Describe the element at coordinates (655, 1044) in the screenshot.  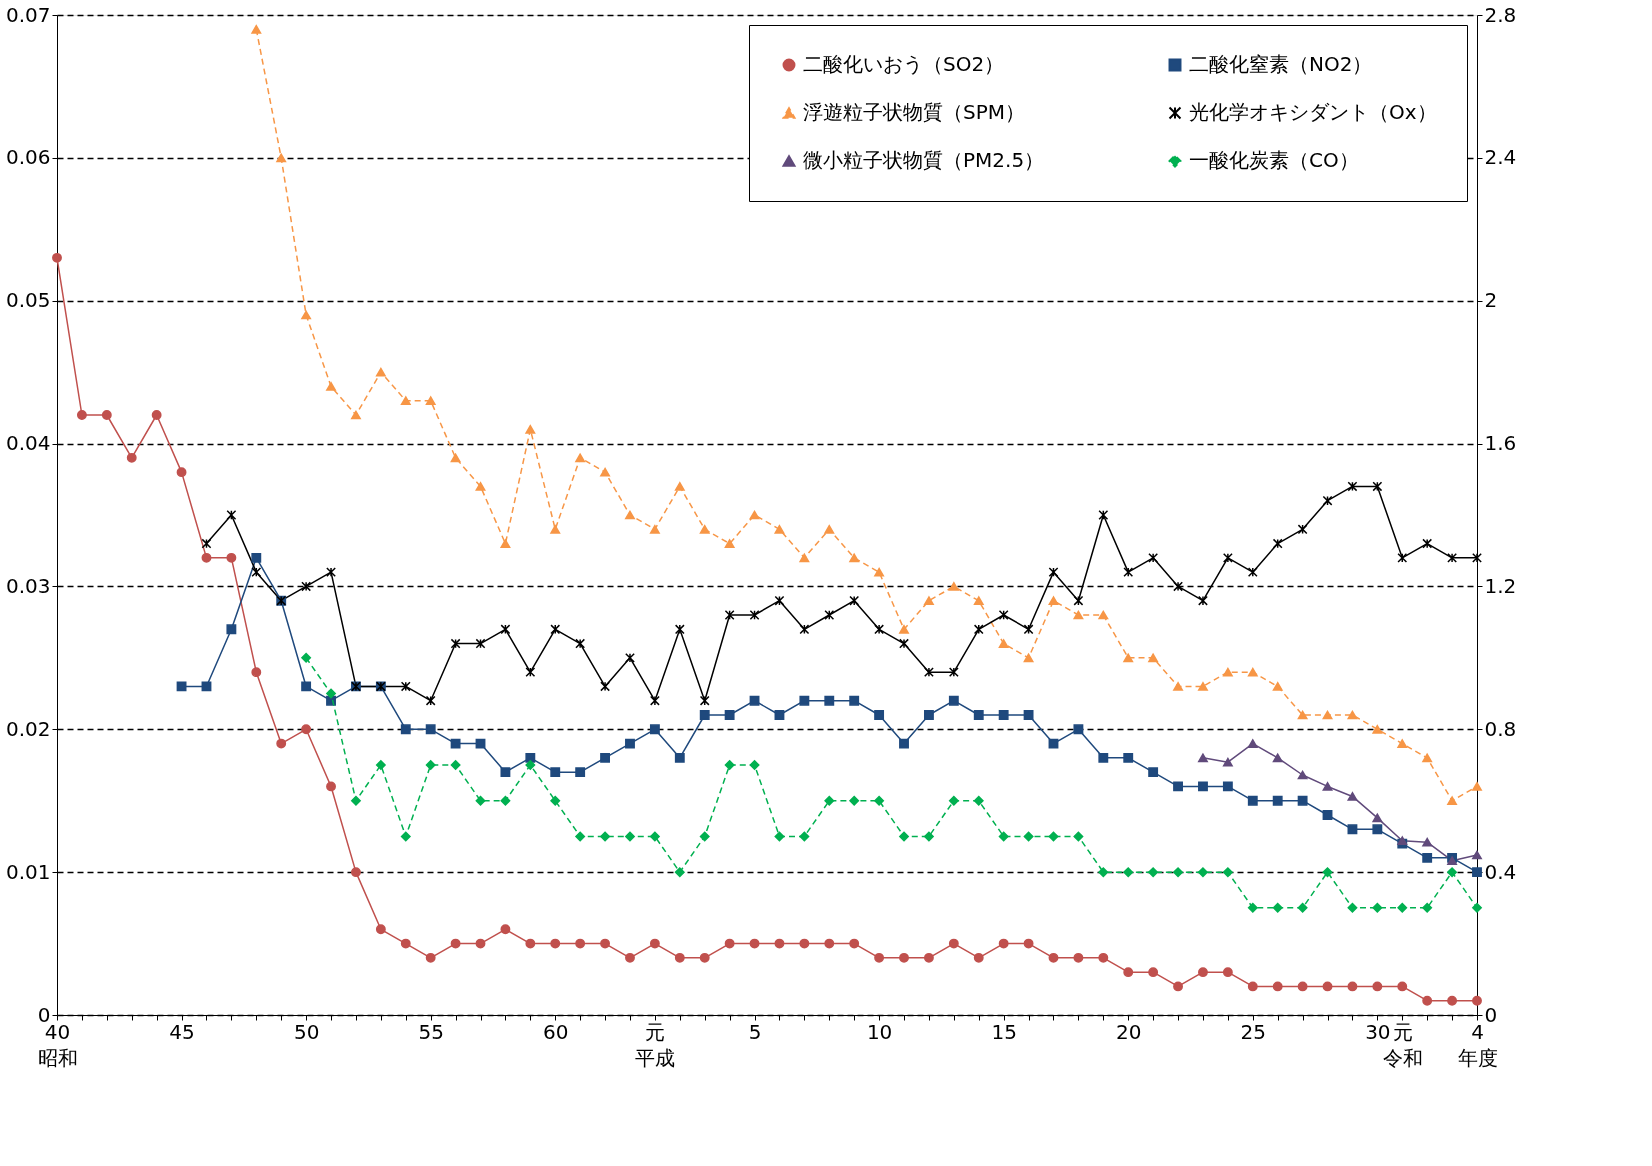
I see `x-tick-label: 元平成` at that location.